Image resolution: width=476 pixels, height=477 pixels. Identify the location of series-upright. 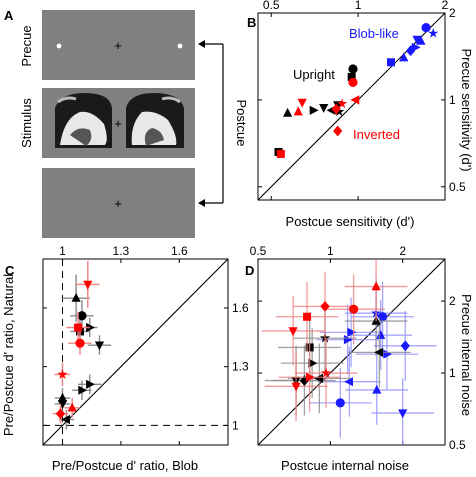
(337, 351).